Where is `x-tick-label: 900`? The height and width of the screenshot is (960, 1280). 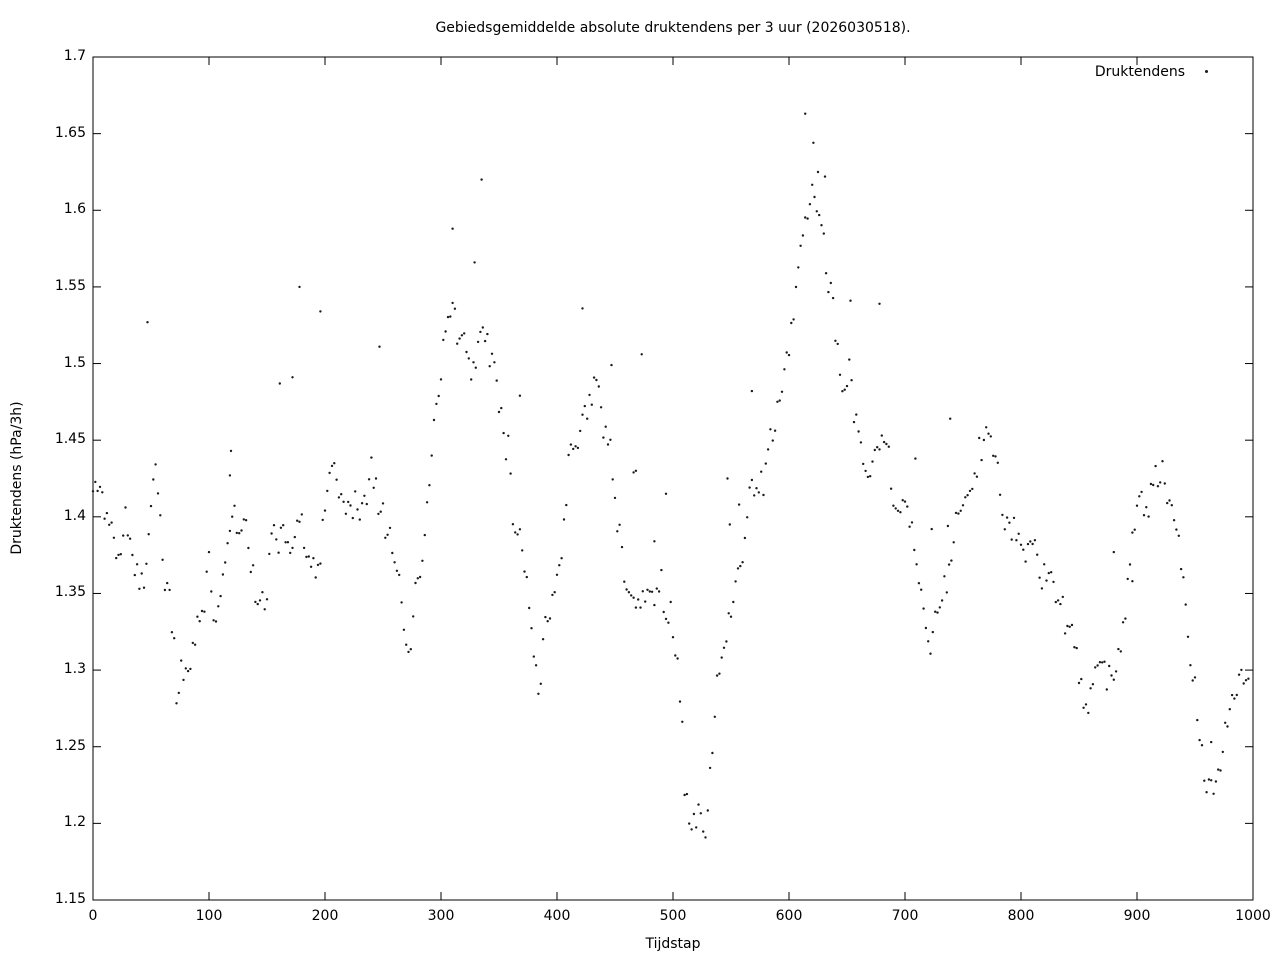 x-tick-label: 900 is located at coordinates (1137, 916).